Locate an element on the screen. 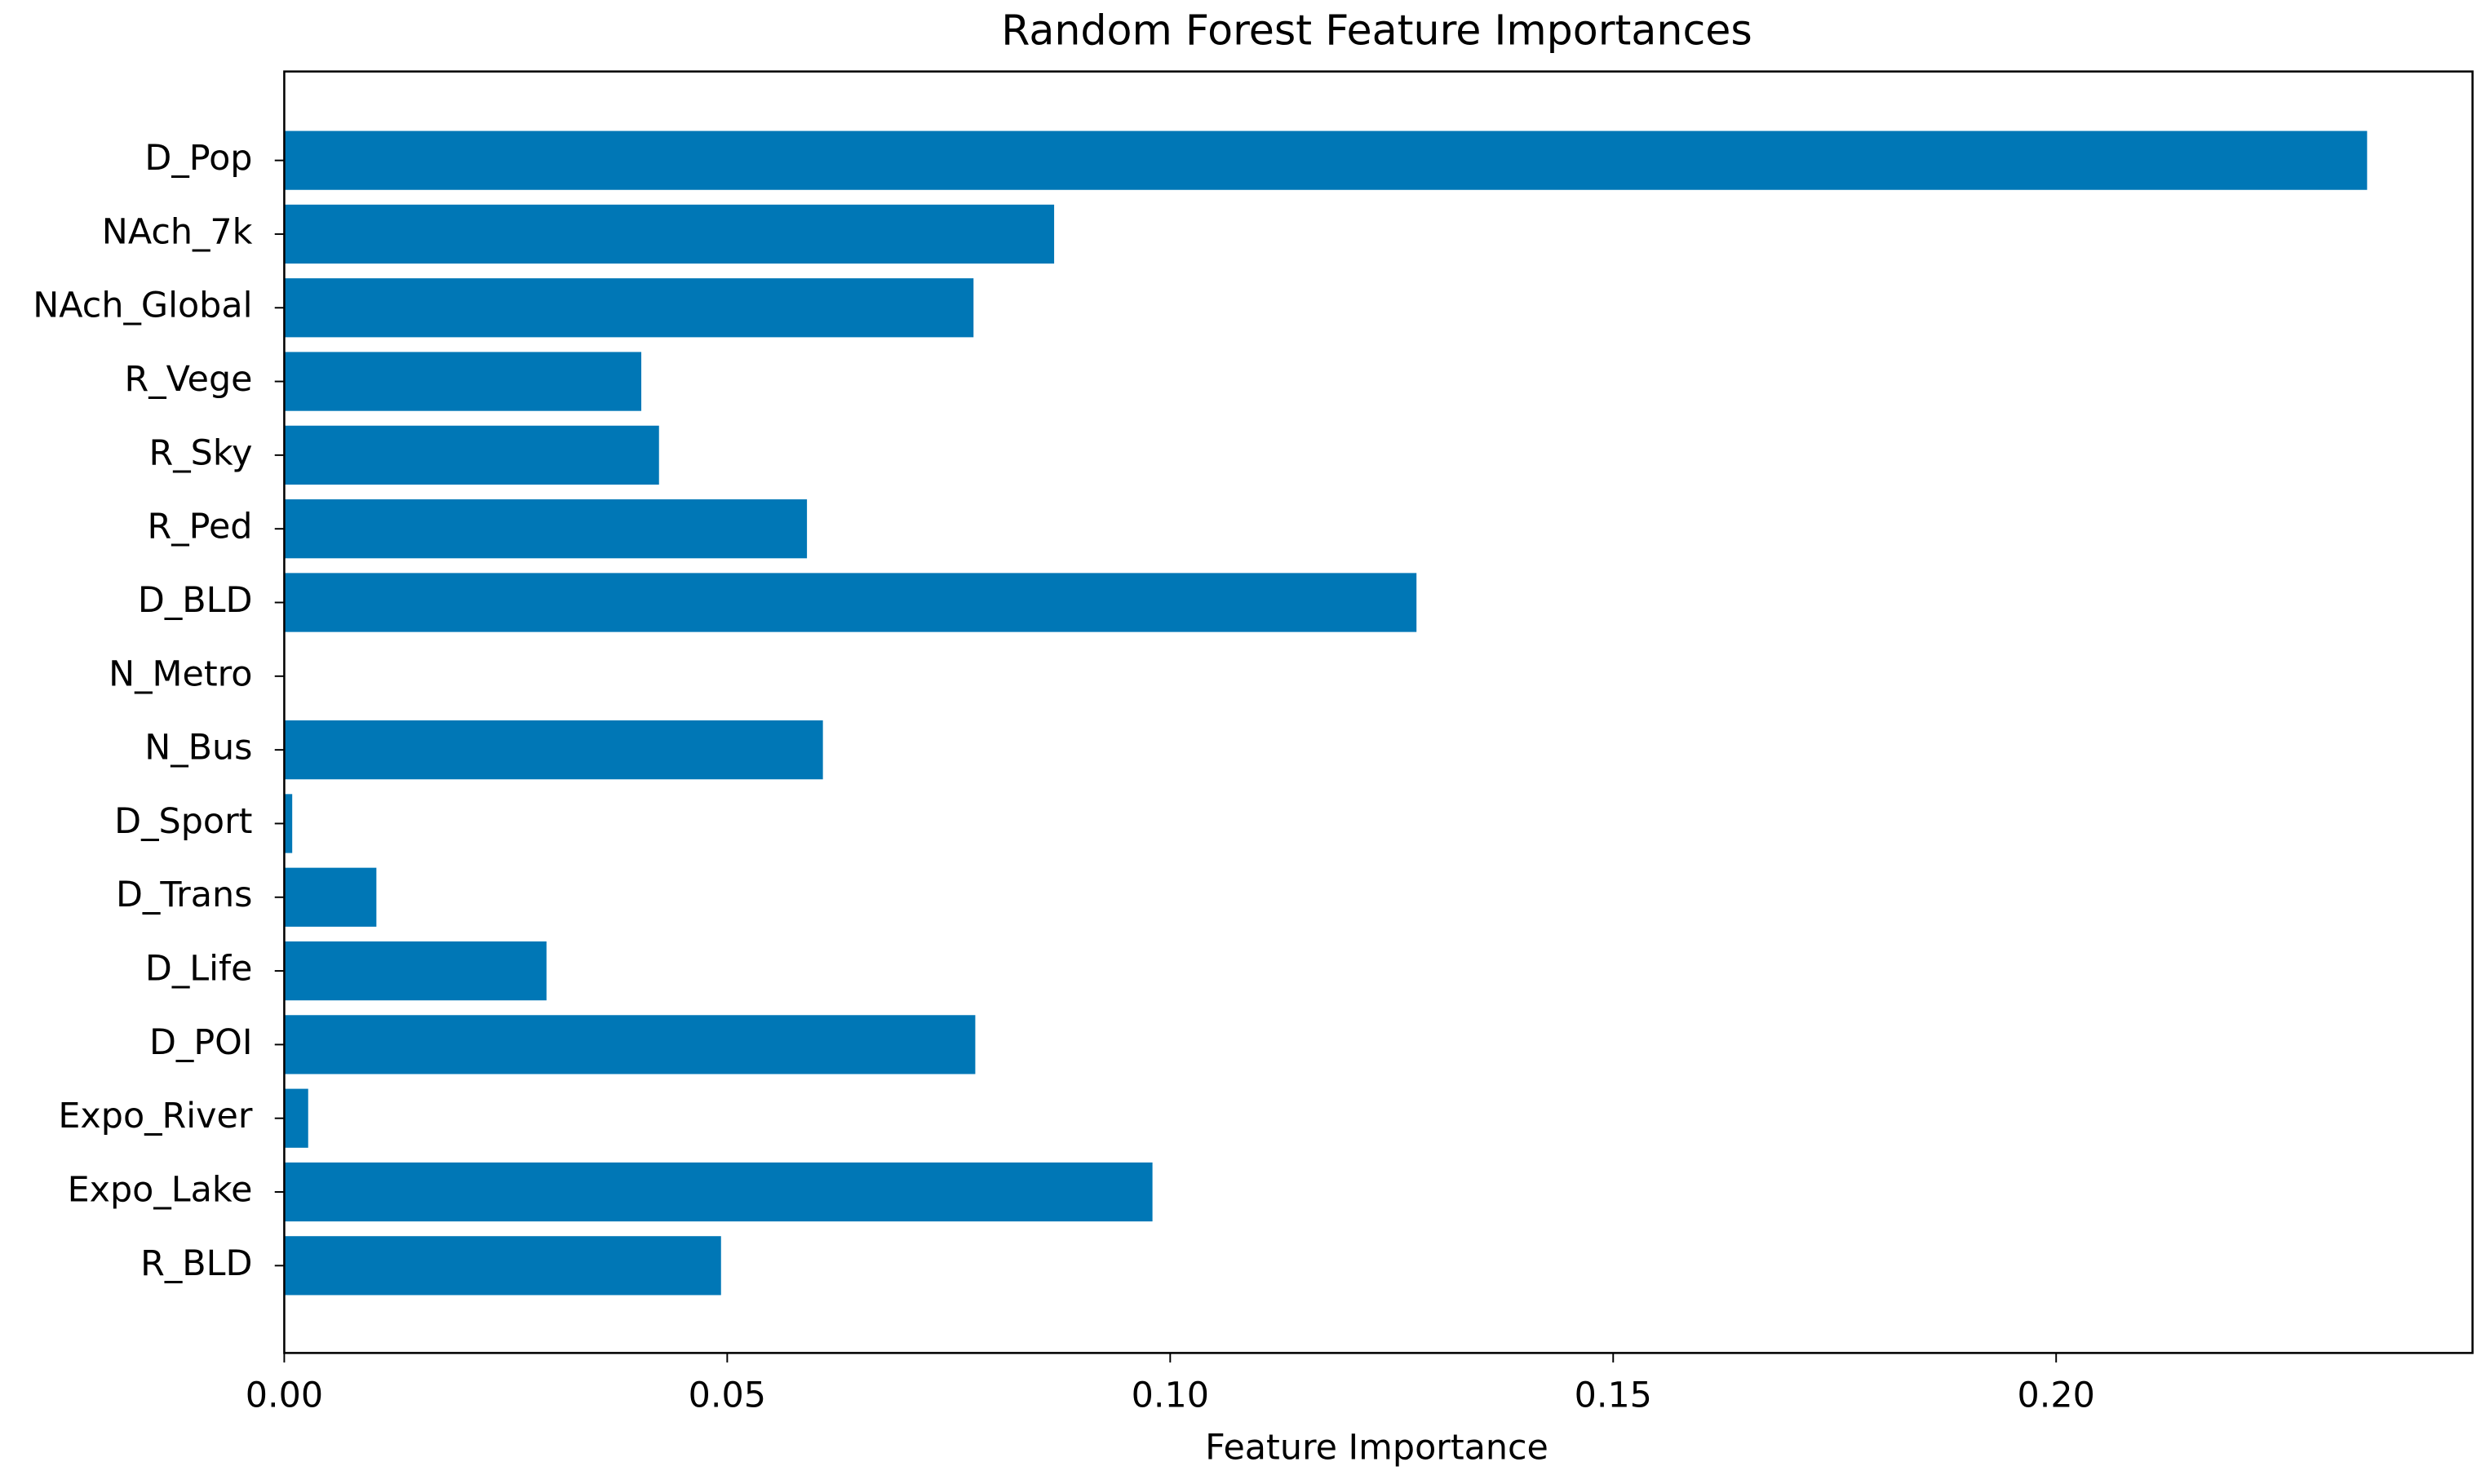 Image resolution: width=2490 pixels, height=1484 pixels. y-tick-label: D_BLD is located at coordinates (195, 600).